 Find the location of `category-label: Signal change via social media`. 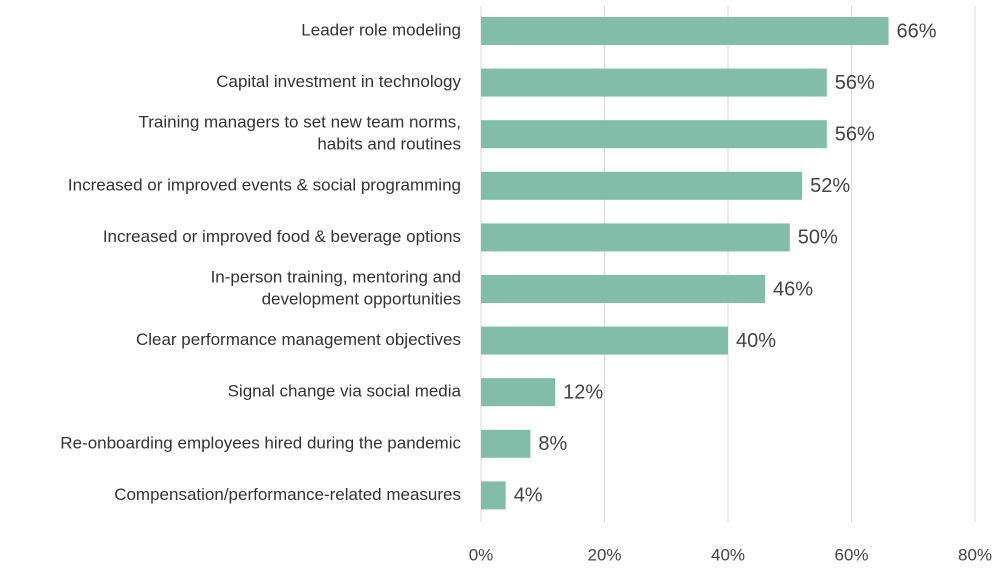

category-label: Signal change via social media is located at coordinates (345, 391).